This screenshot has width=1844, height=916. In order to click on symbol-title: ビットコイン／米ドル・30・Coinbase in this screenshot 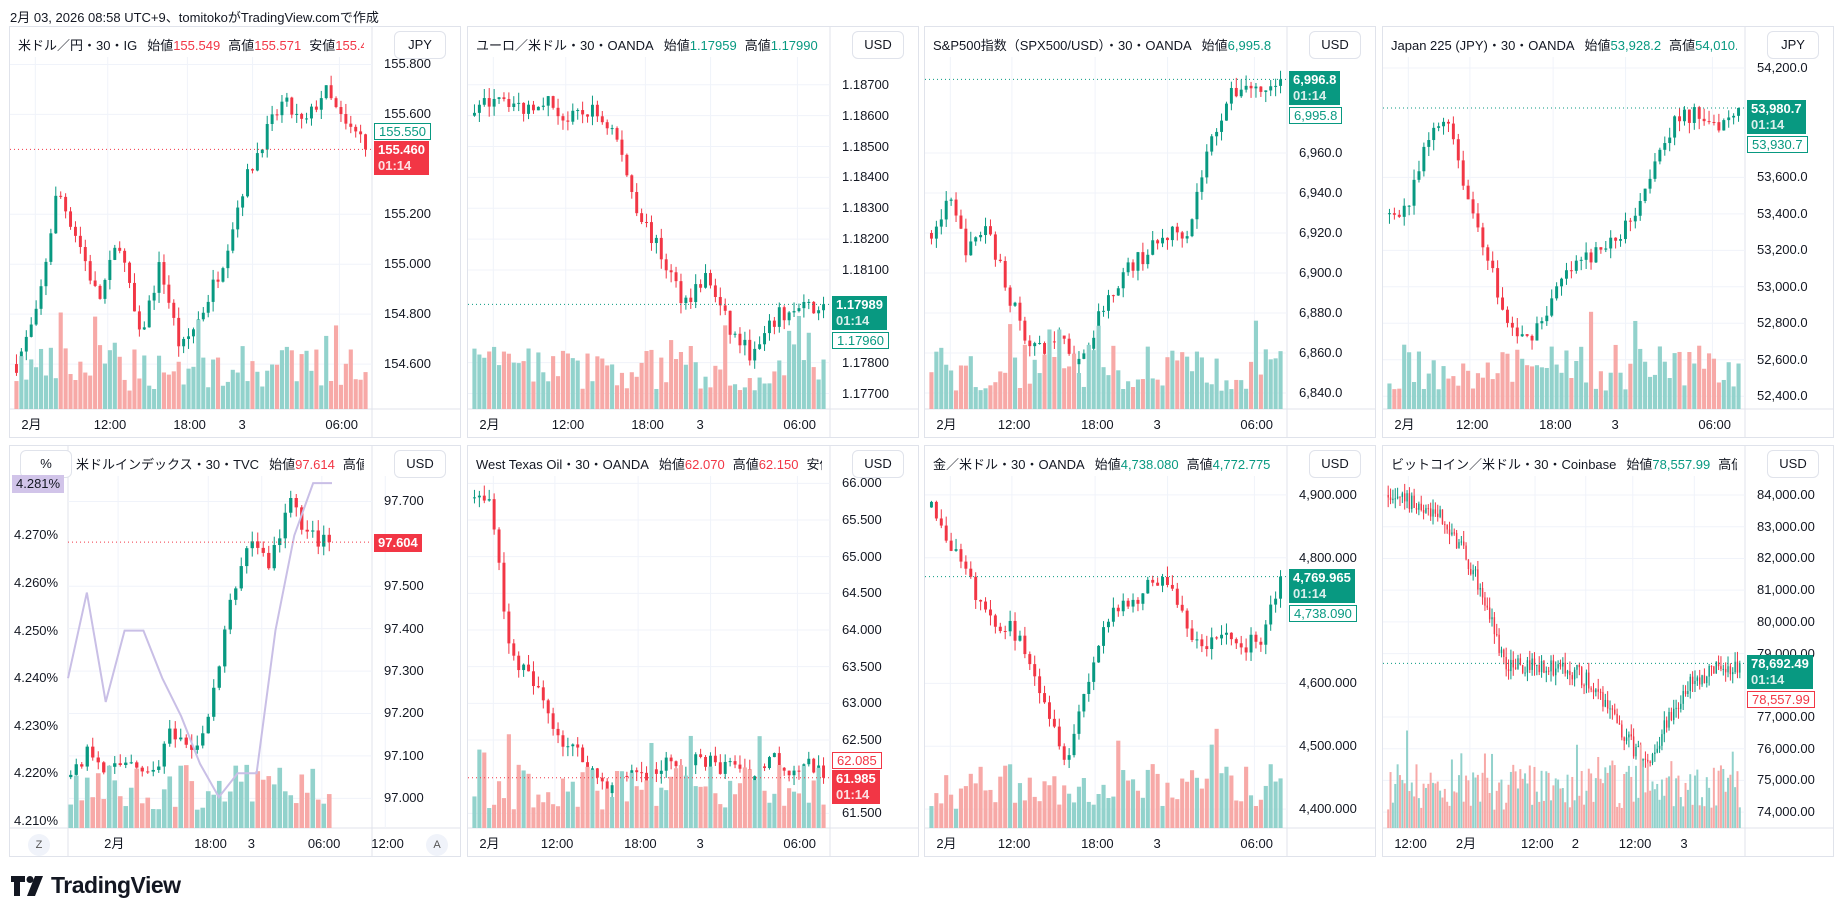, I will do `click(1504, 464)`.